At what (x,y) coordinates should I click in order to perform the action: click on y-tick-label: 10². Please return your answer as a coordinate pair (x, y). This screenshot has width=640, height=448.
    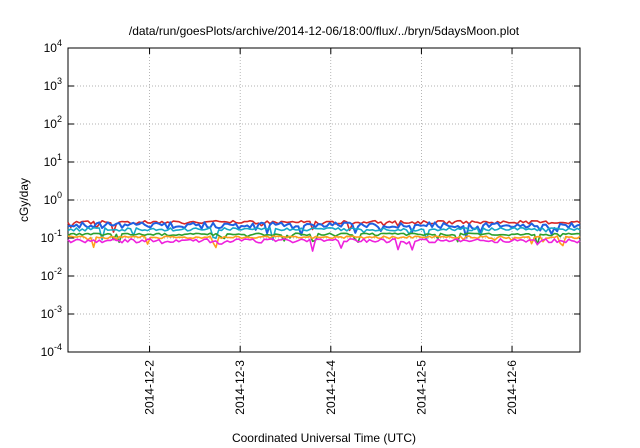
    Looking at the image, I should click on (53, 122).